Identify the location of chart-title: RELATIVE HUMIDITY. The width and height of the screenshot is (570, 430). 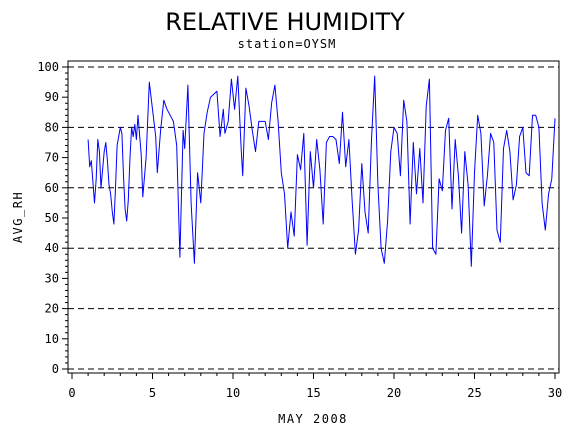
(285, 22).